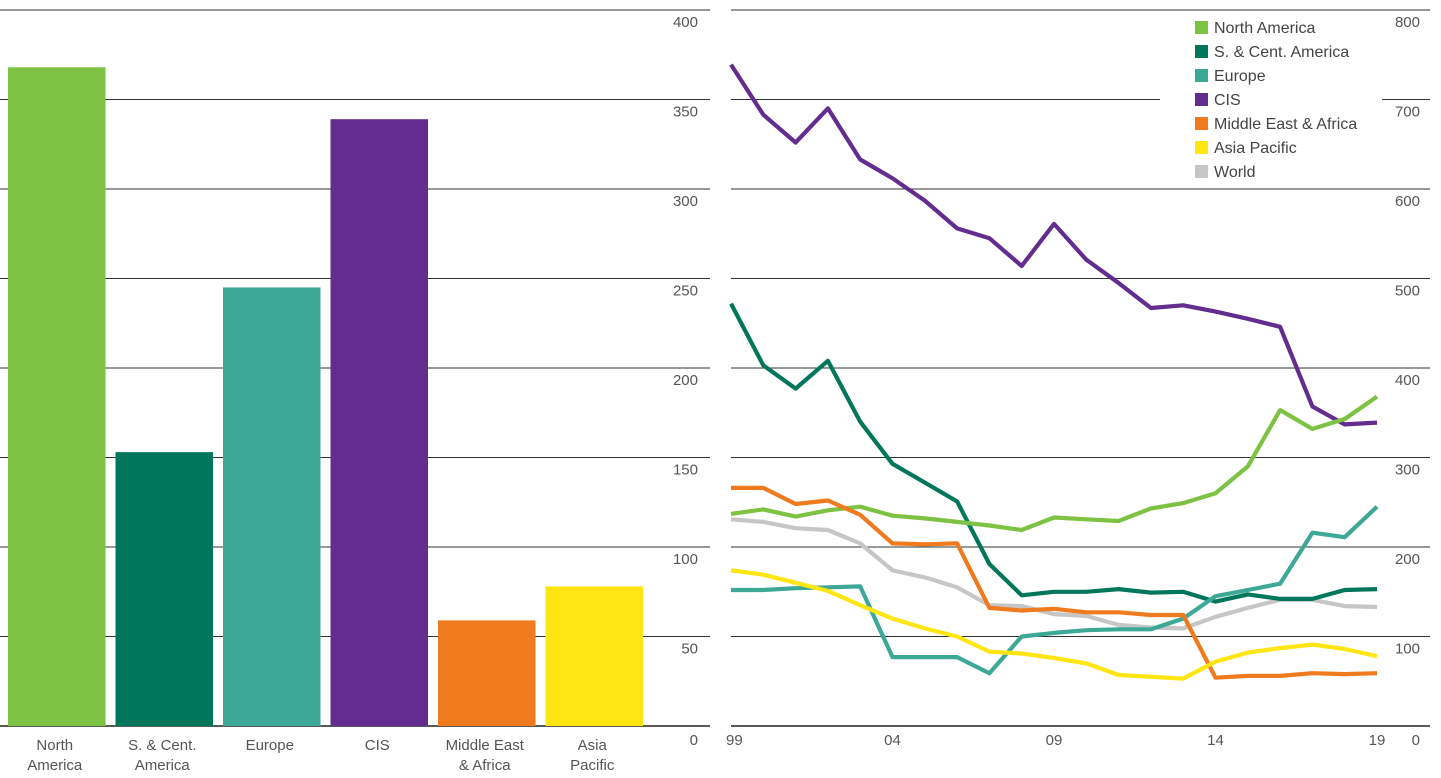  I want to click on bar-s-cent-america, so click(164, 589).